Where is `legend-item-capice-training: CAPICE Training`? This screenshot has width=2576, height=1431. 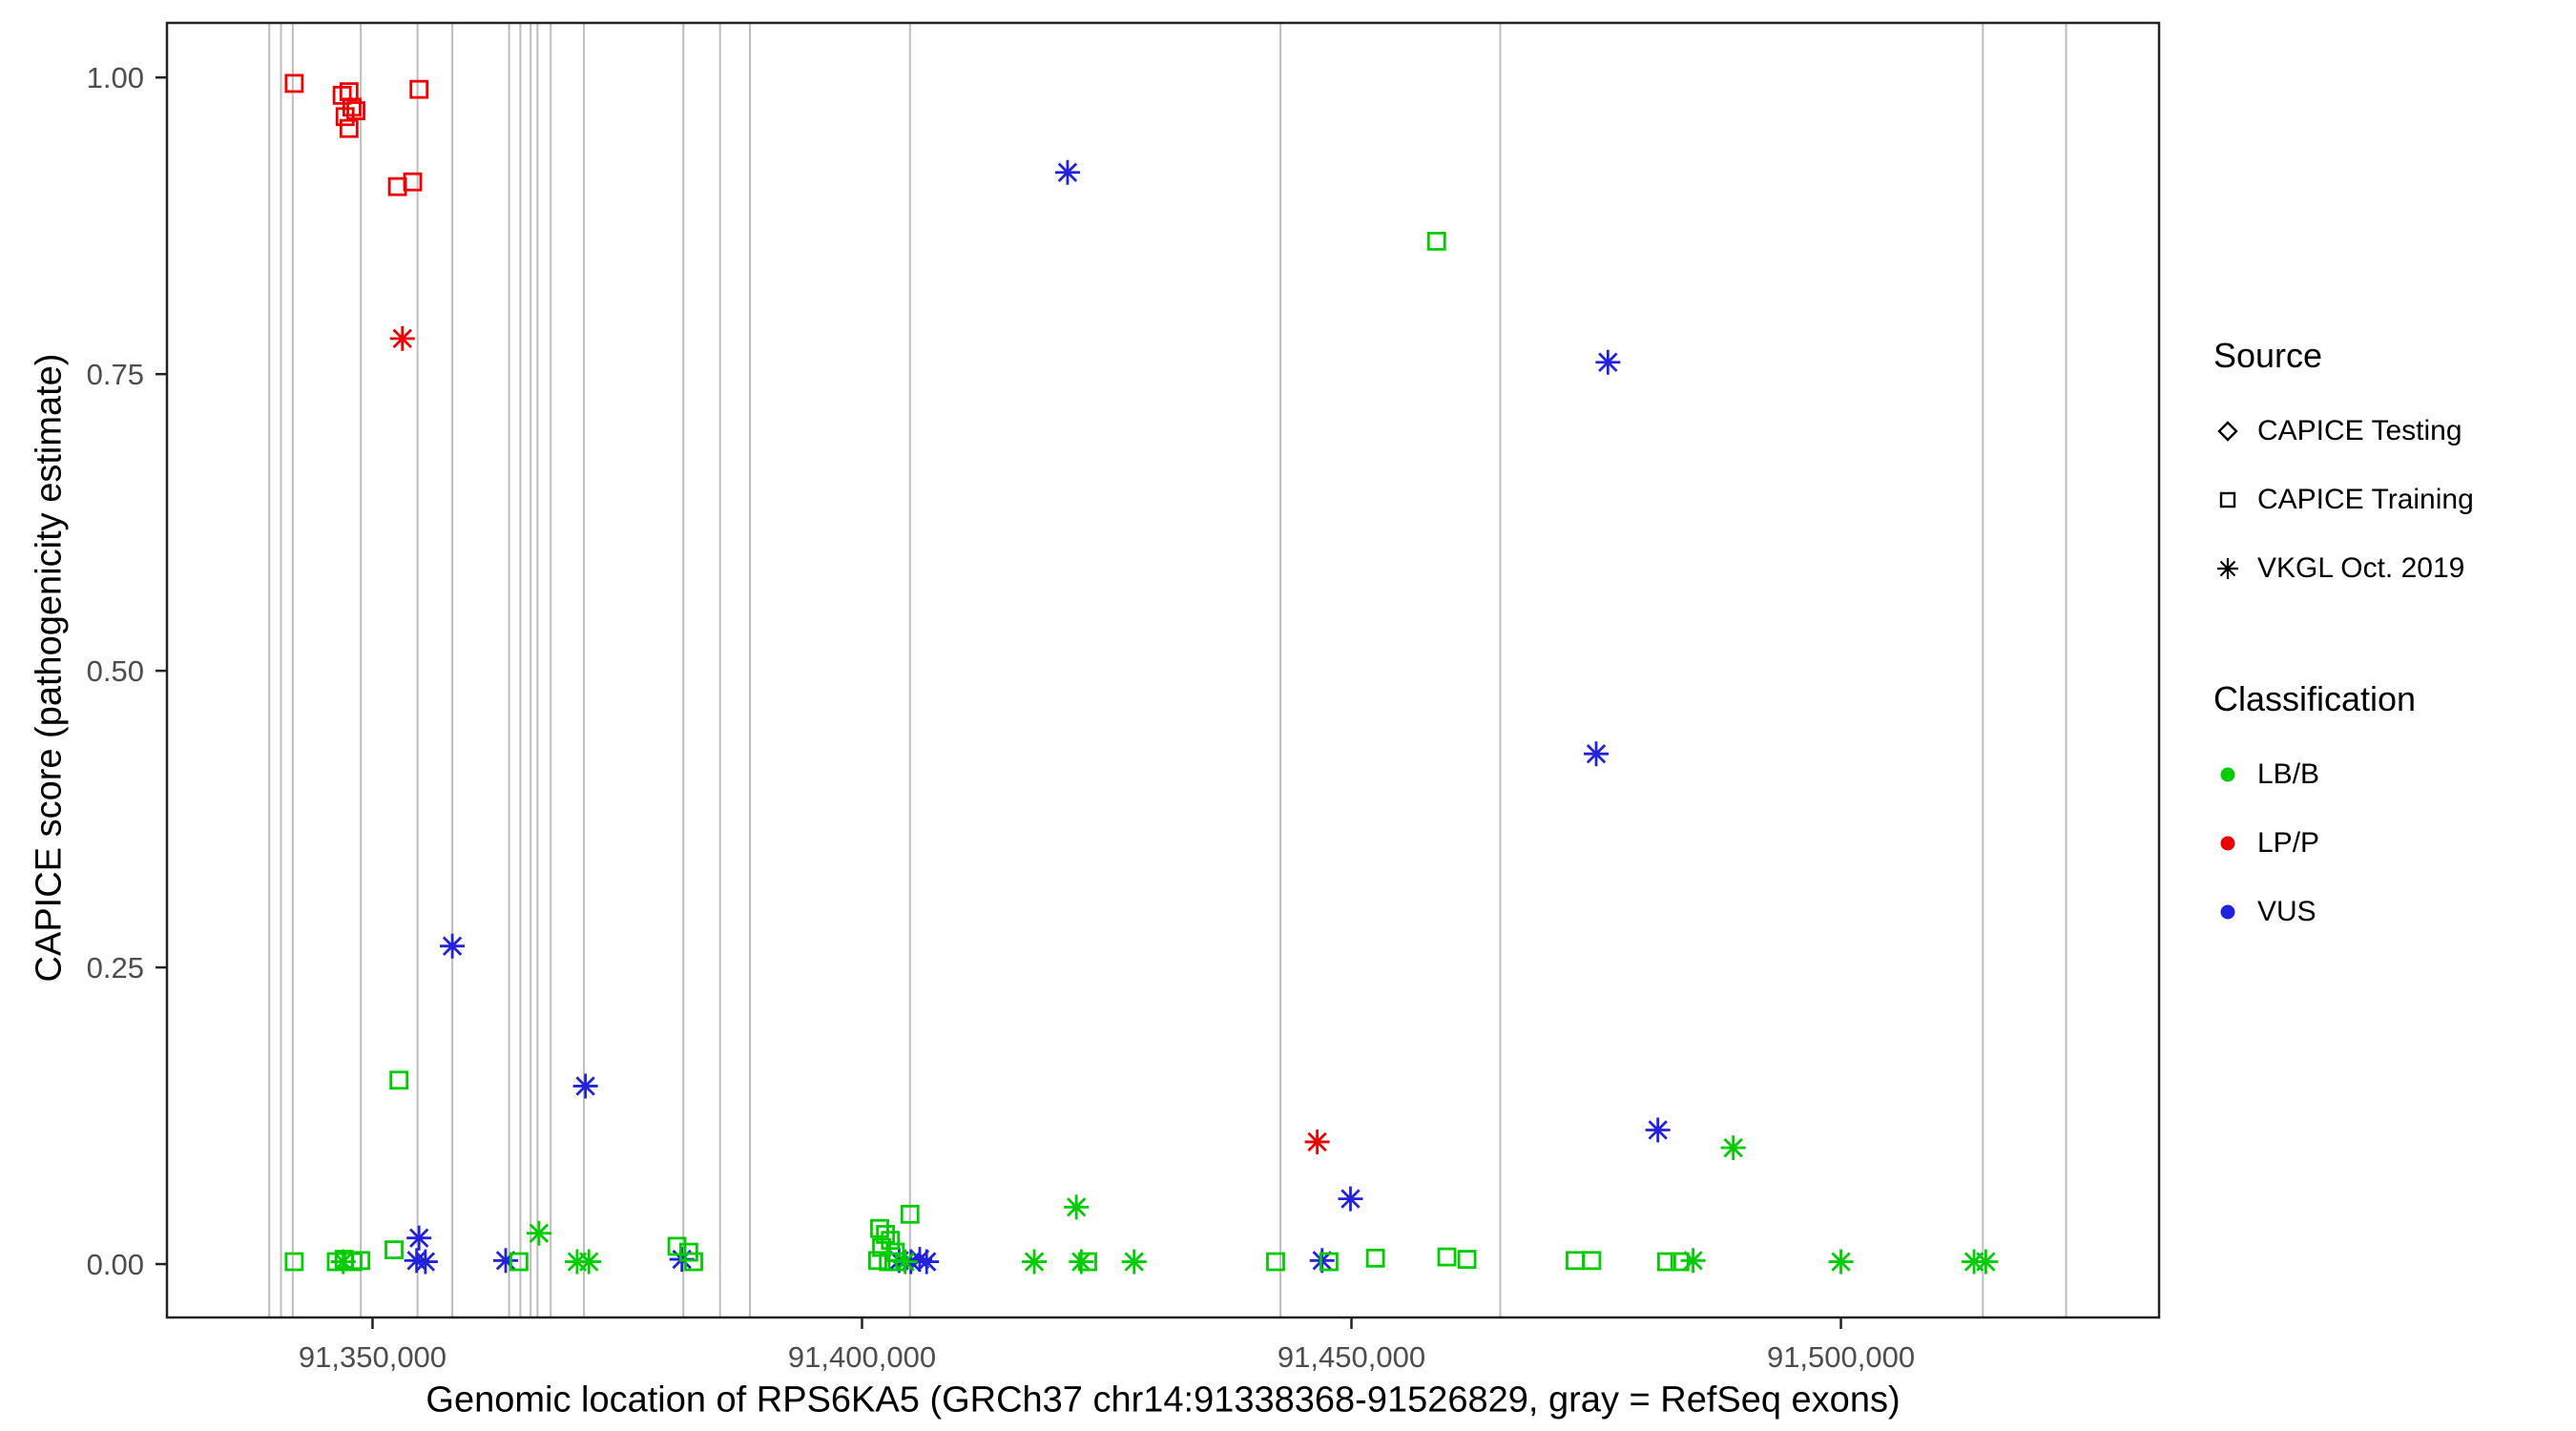 legend-item-capice-training: CAPICE Training is located at coordinates (2389, 500).